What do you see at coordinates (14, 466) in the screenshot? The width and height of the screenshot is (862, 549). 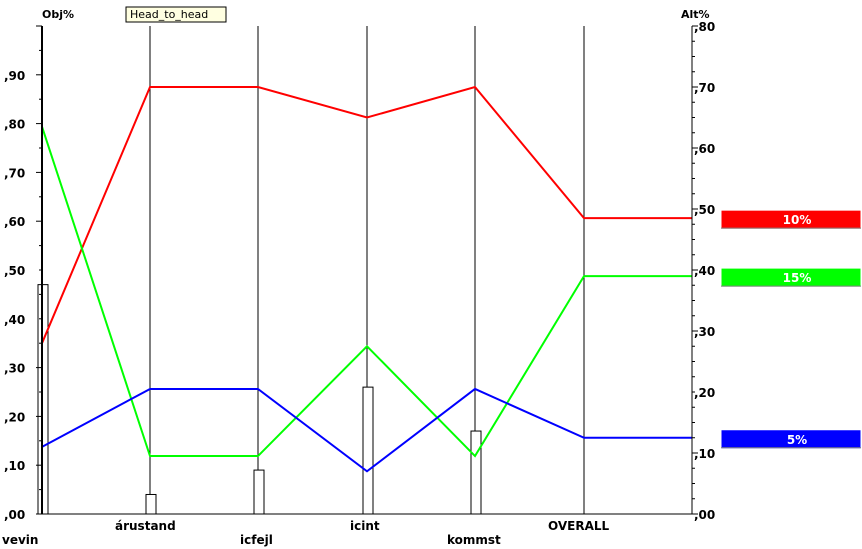 I see `left-tick-label: ,10` at bounding box center [14, 466].